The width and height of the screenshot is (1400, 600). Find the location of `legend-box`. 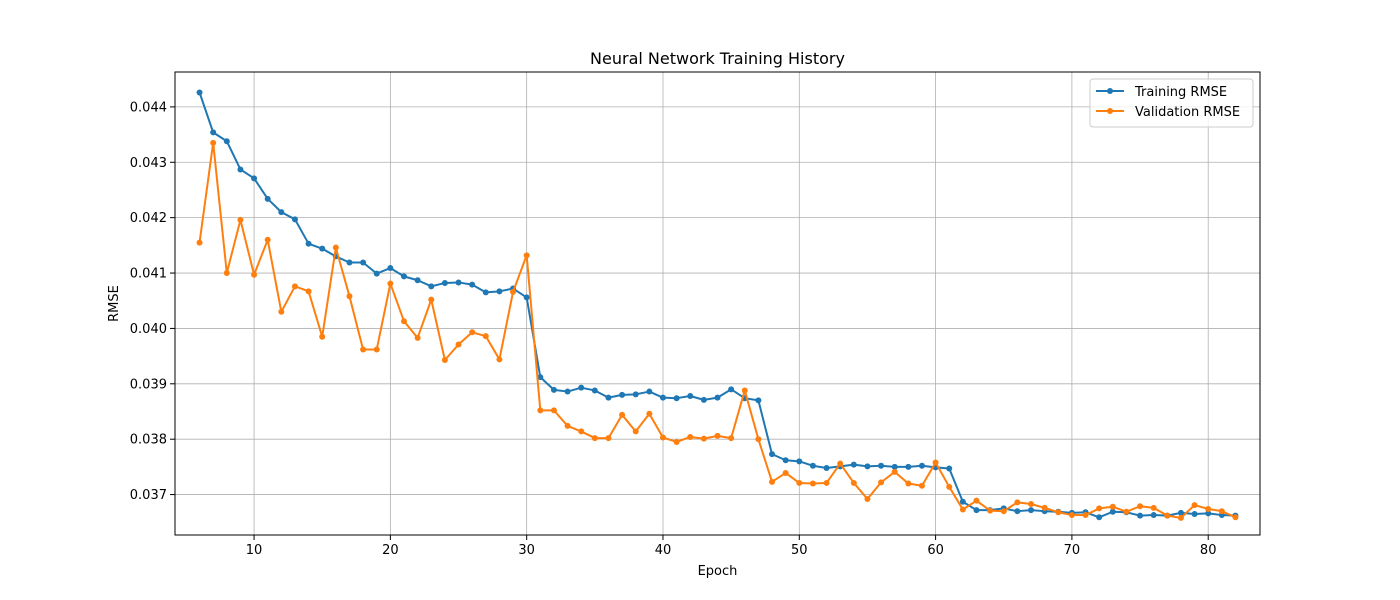

legend-box is located at coordinates (1171, 103).